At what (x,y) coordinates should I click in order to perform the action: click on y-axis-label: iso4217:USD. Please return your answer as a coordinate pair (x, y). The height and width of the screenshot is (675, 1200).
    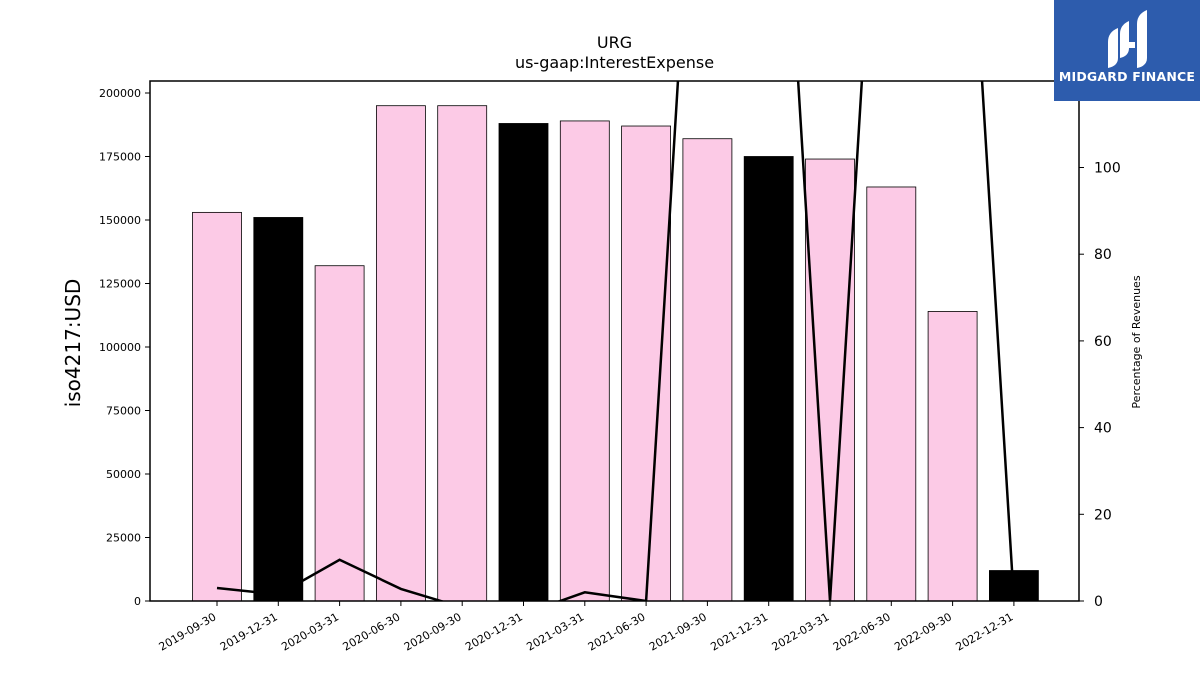
    Looking at the image, I should click on (73, 343).